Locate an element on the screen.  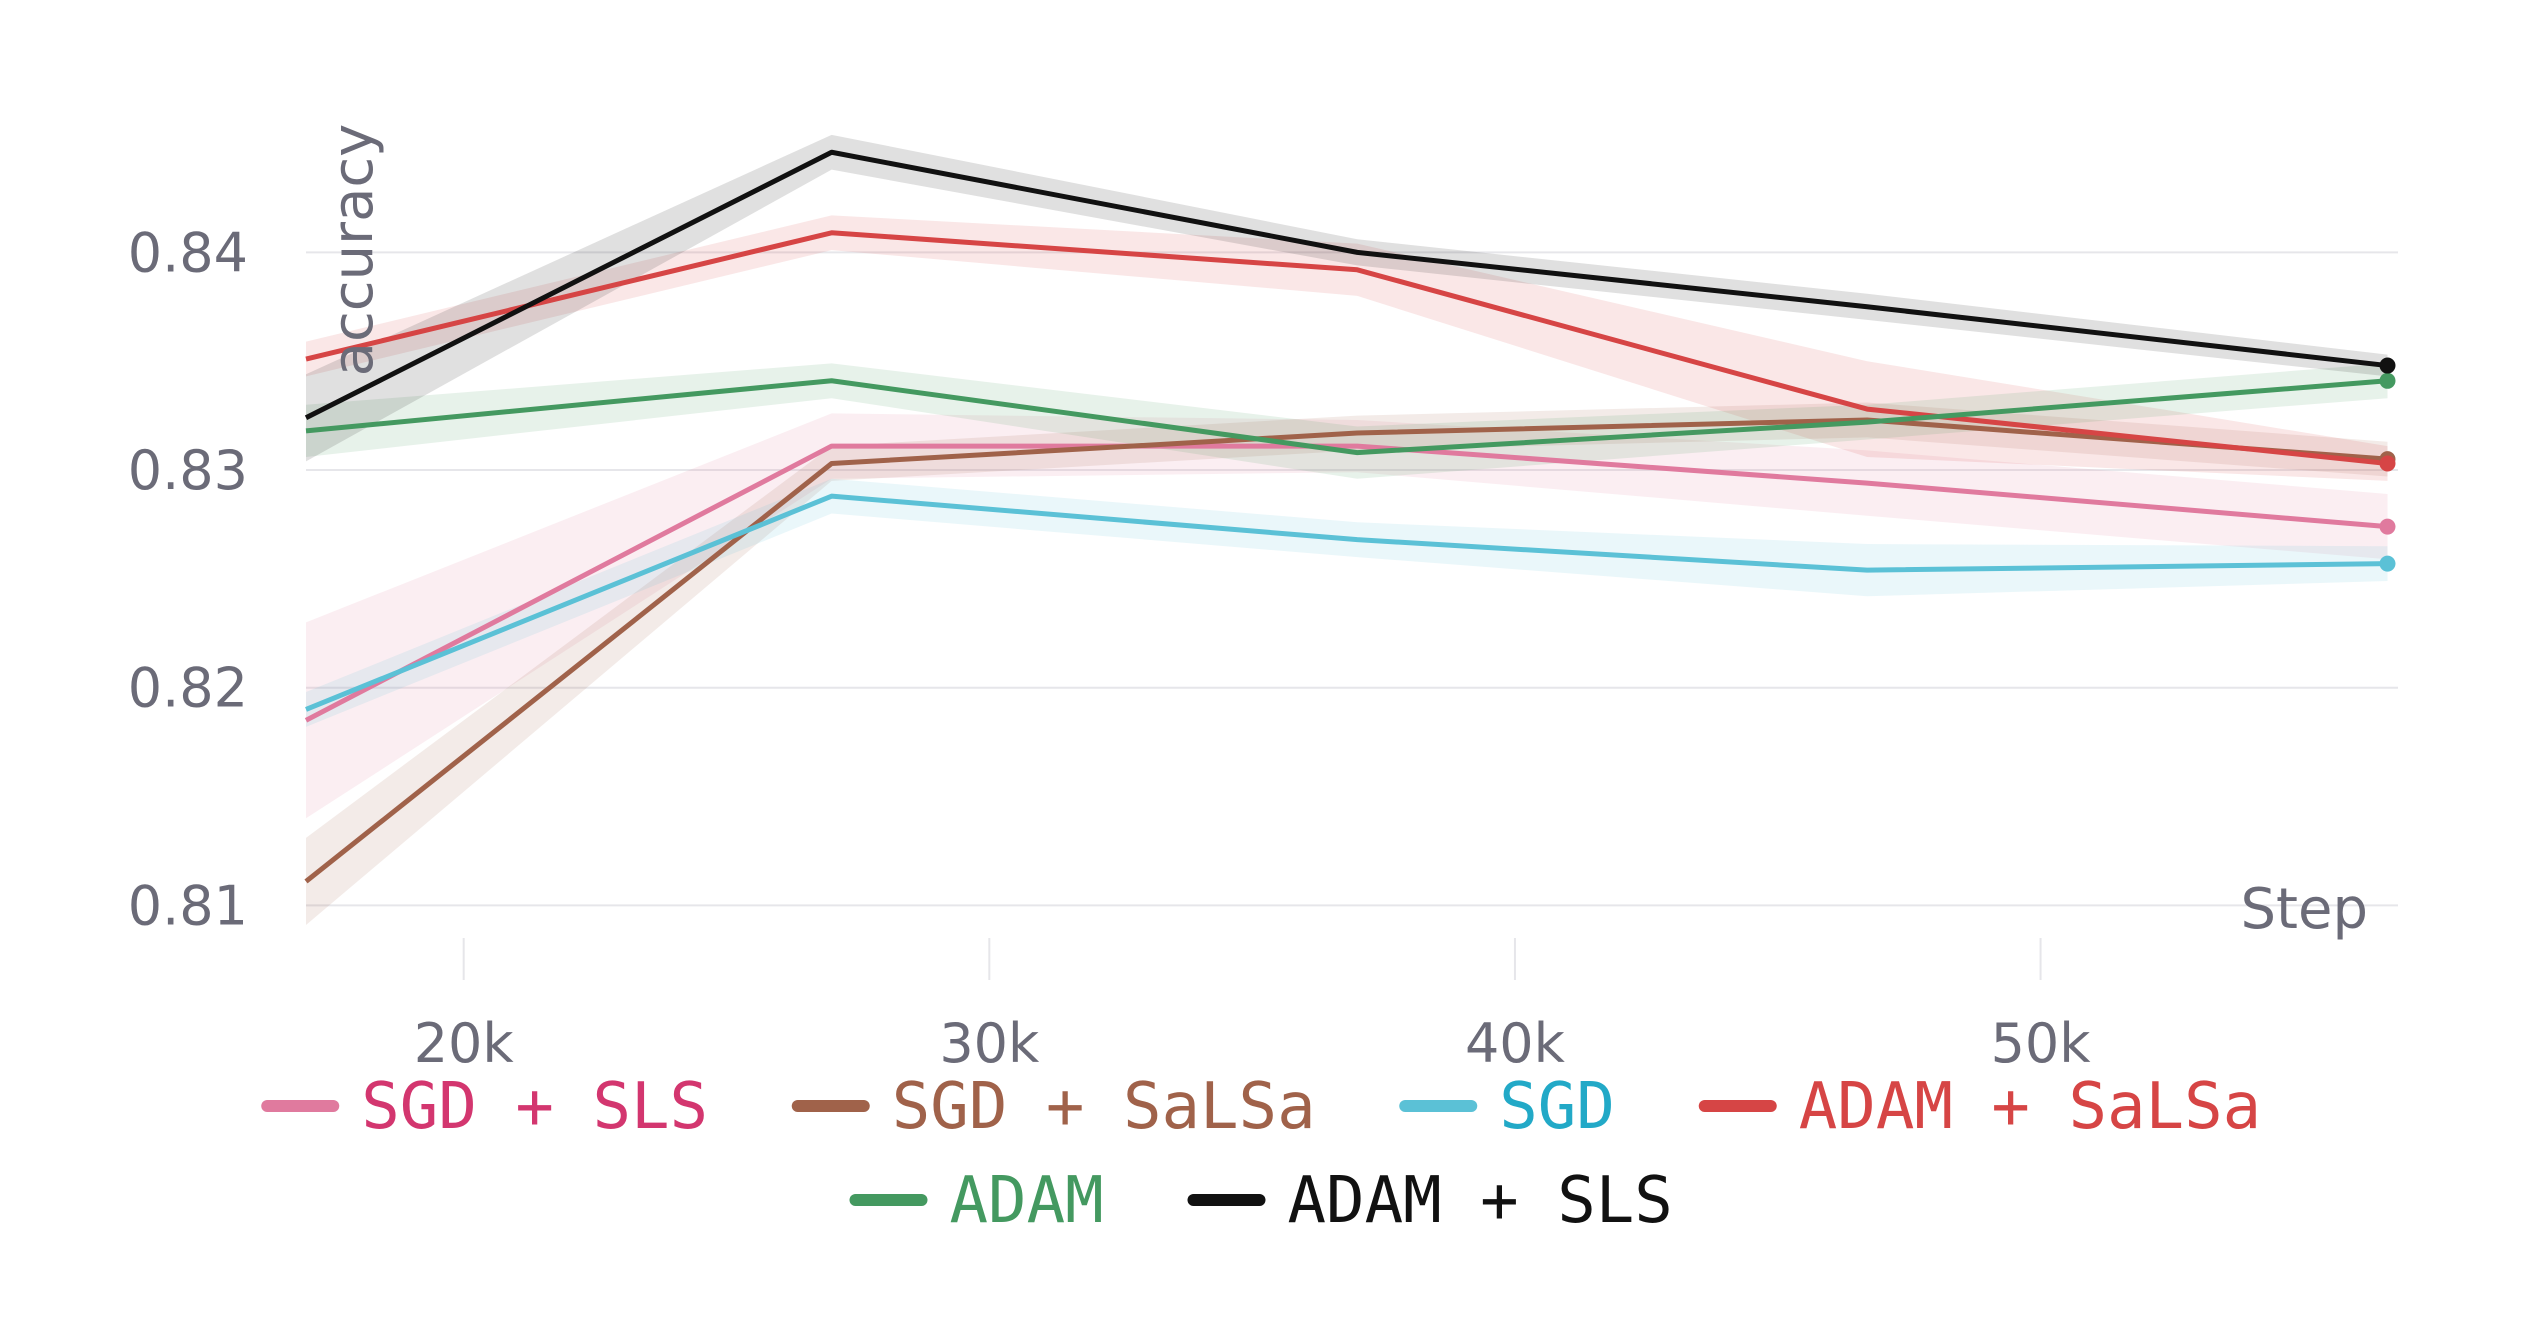
end-marker-adam-salsa is located at coordinates (2387, 463).